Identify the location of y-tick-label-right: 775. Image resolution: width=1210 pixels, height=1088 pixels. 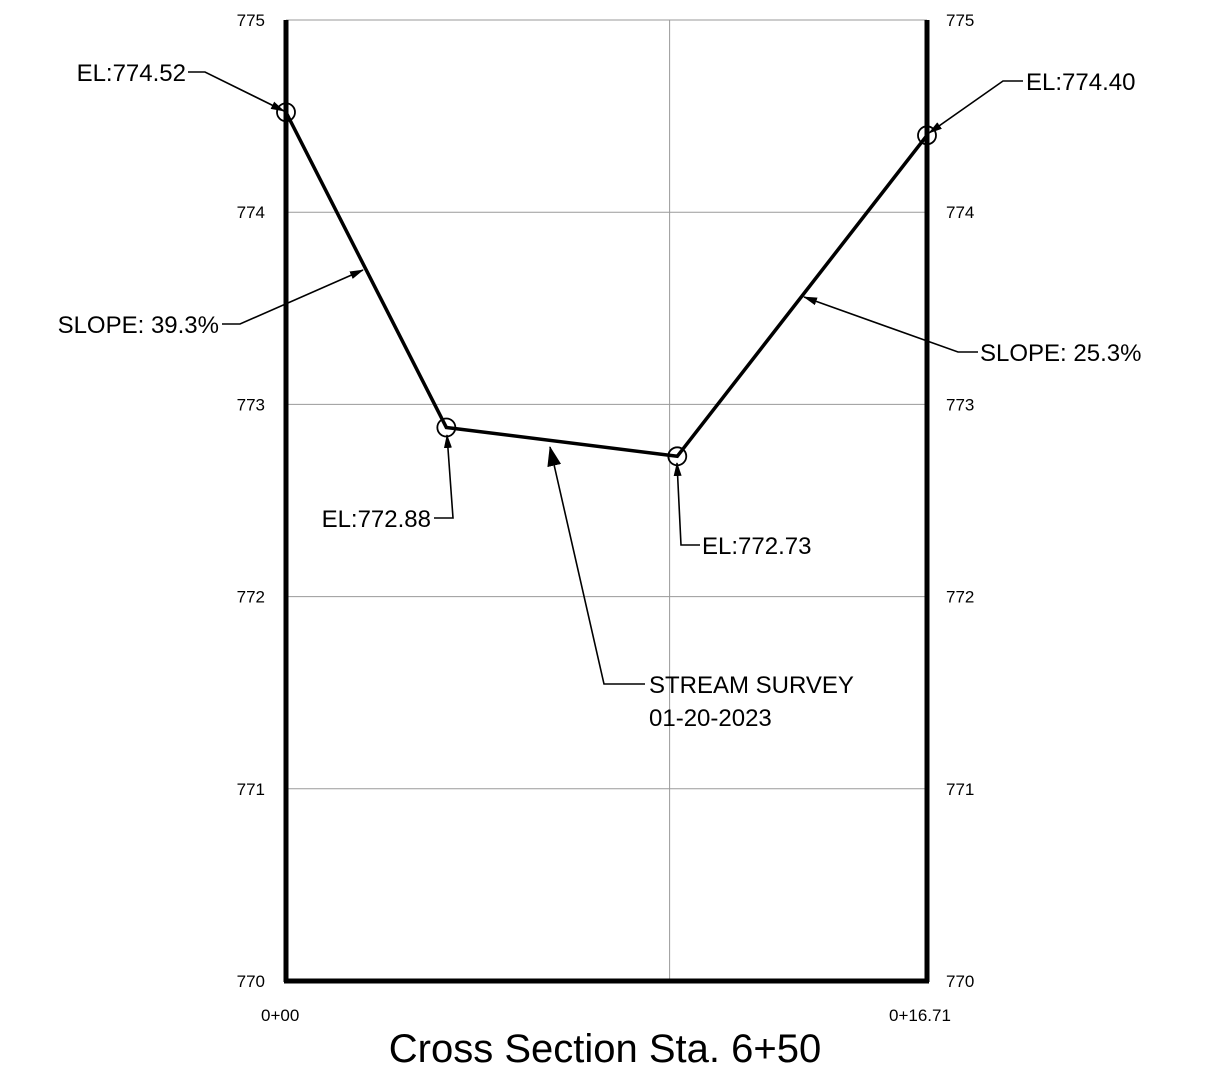
(960, 20).